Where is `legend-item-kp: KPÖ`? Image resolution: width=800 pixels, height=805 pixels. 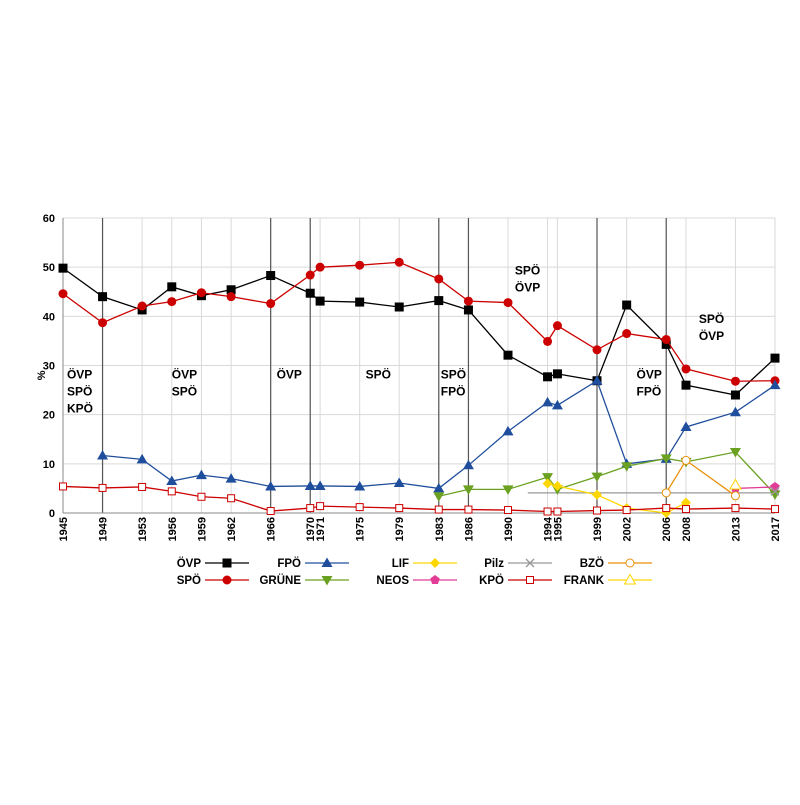
legend-item-kp: KPÖ is located at coordinates (515, 580).